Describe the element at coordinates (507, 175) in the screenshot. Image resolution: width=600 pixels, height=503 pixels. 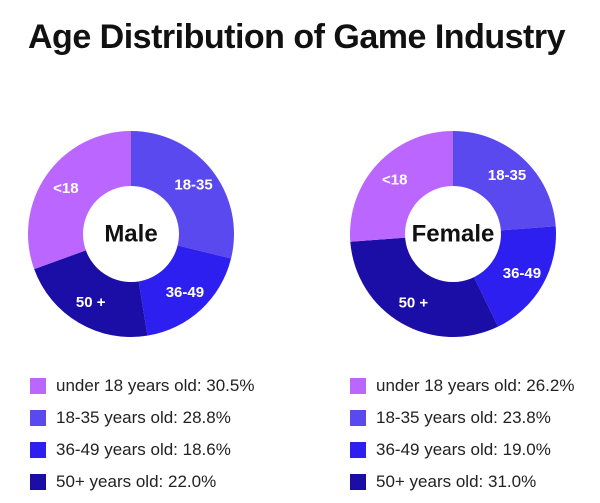
I see `female-slice-label: 18-35` at that location.